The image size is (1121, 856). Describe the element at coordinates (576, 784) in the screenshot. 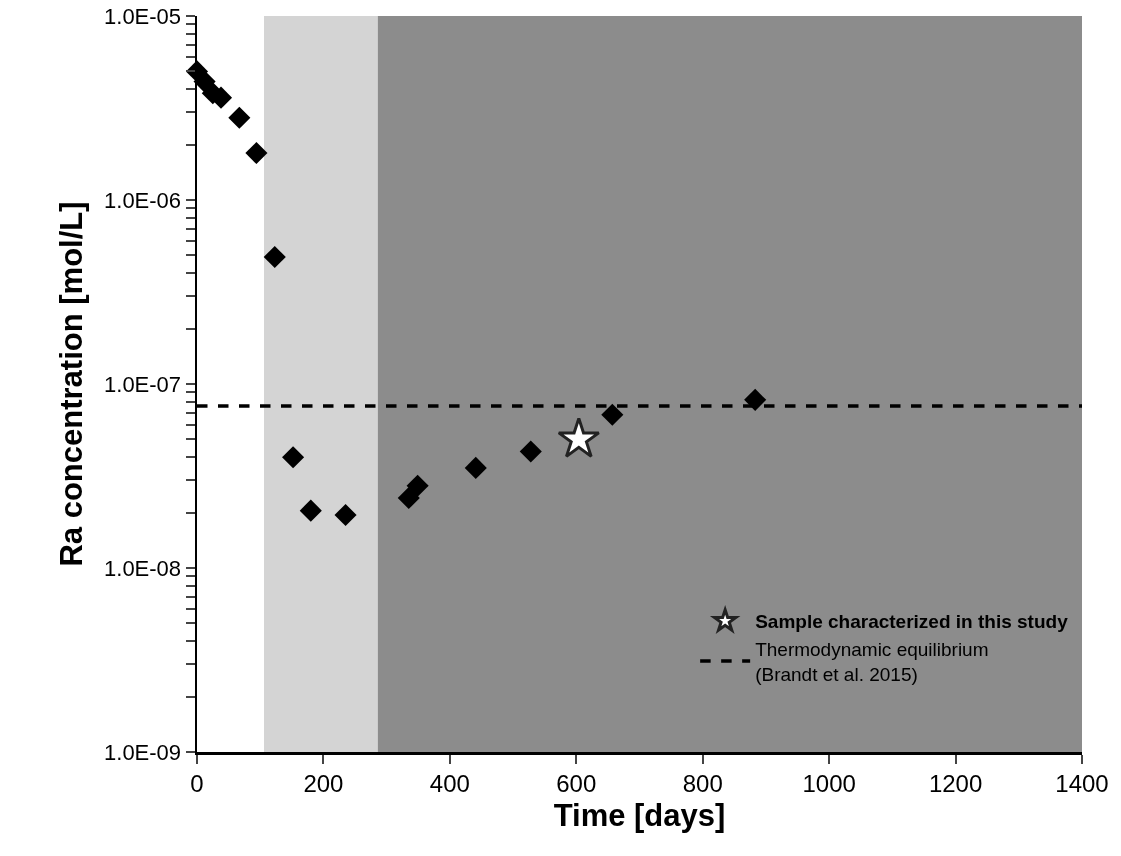

I see `x-tick-label: 600` at that location.